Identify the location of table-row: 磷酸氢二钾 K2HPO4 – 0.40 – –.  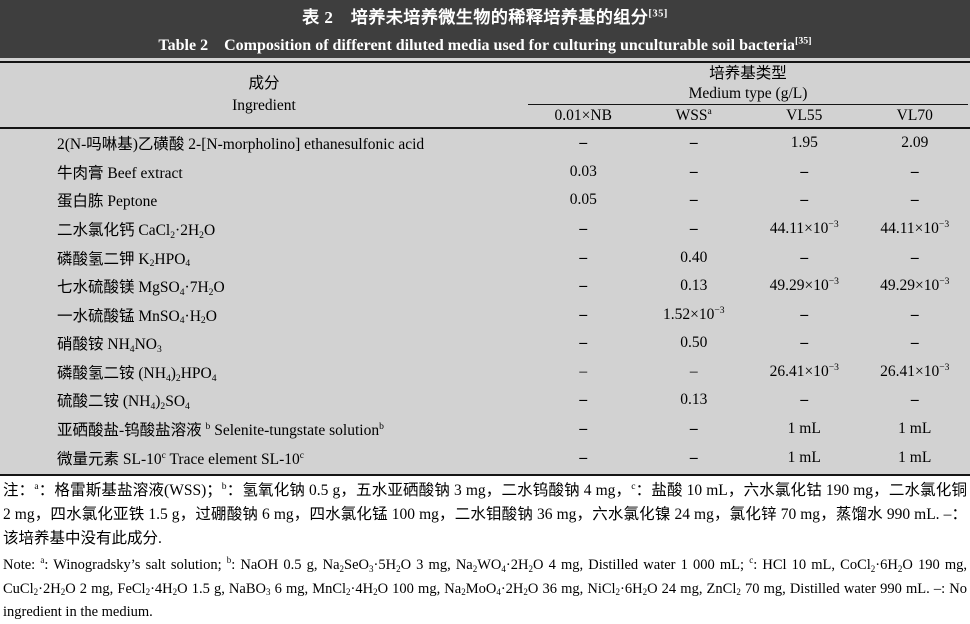
(485, 257).